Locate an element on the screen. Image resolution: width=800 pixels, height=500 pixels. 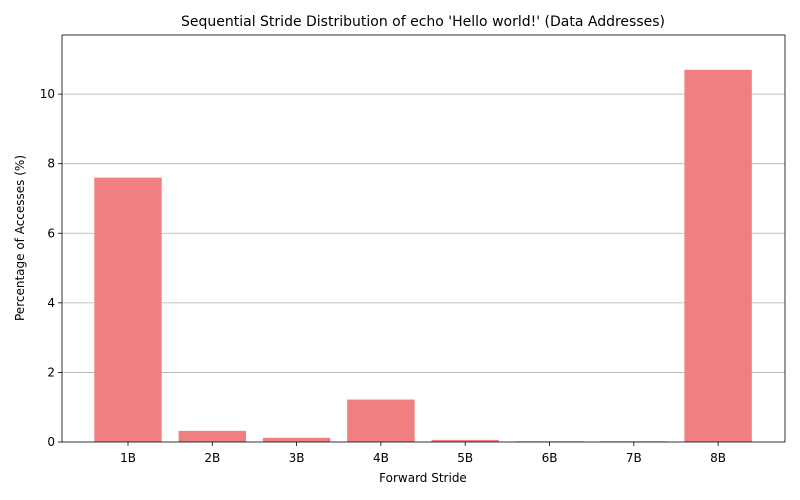
bar-5b is located at coordinates (465, 440).